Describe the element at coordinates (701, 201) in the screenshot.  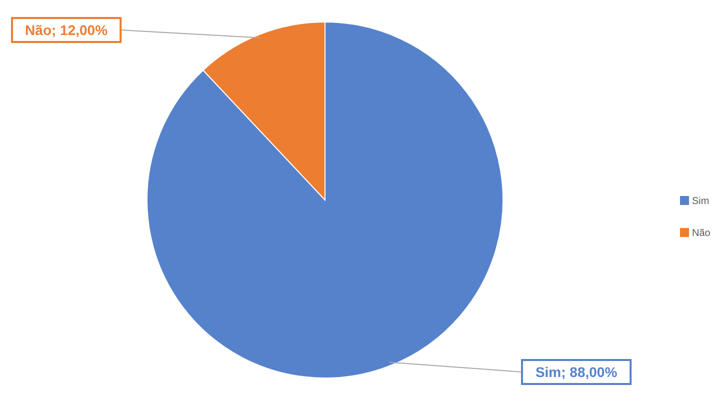
I see `legend-label: Sim` at that location.